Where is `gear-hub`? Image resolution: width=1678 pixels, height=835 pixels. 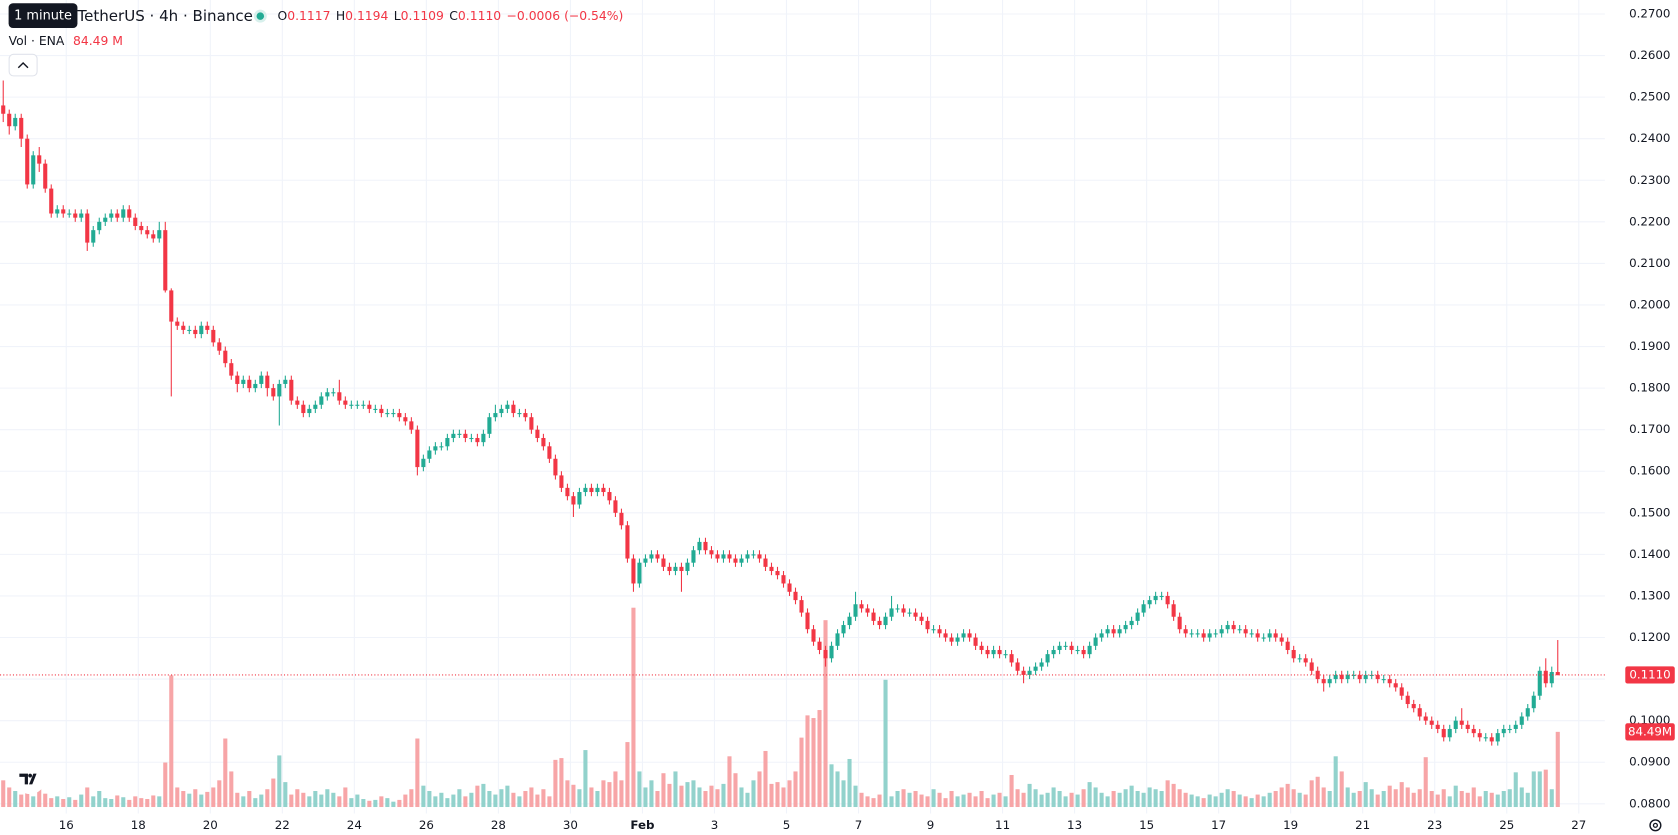
gear-hub is located at coordinates (1655, 825).